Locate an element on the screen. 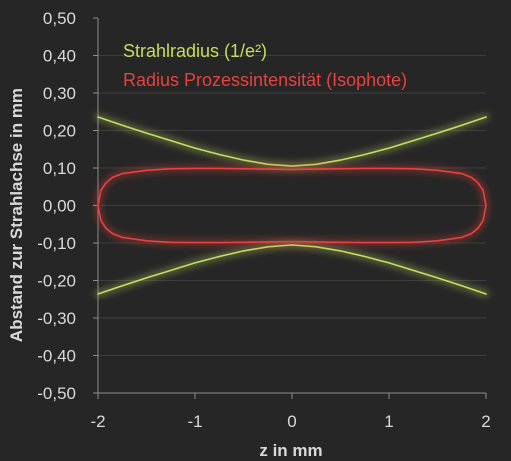 This screenshot has width=511, height=461. series-line-strahlradius-lower is located at coordinates (292, 269).